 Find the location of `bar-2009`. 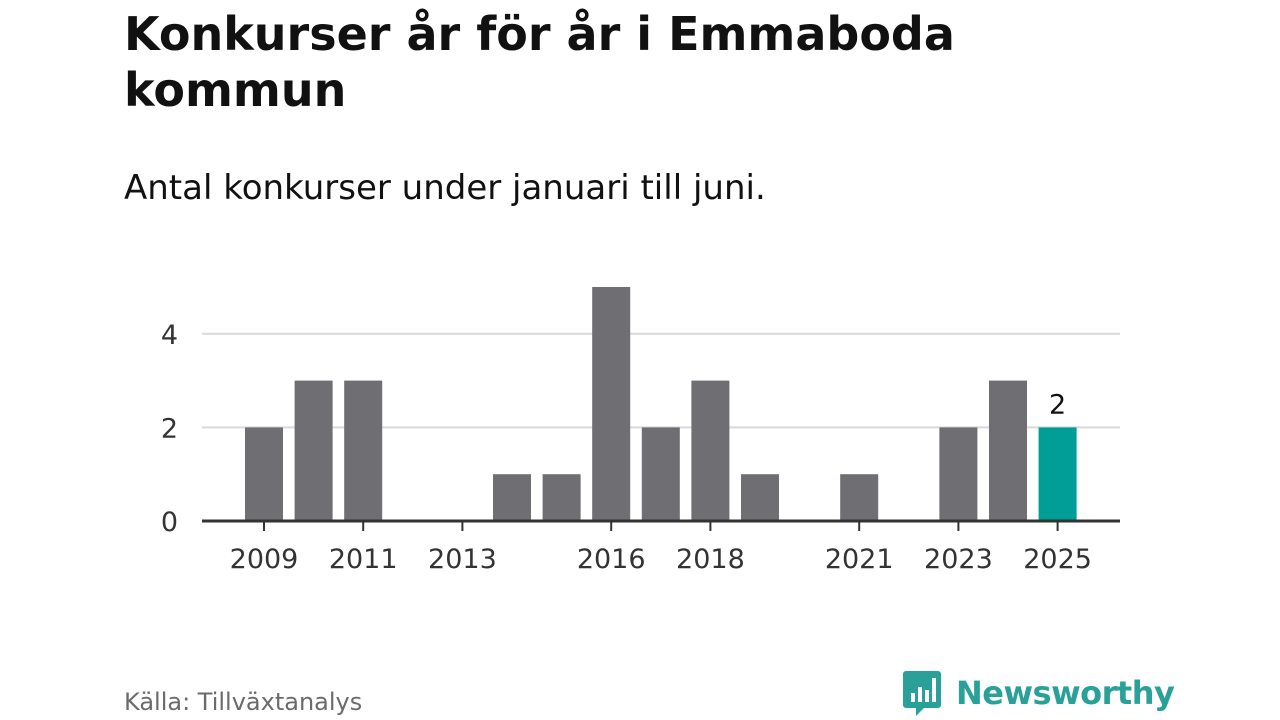

bar-2009 is located at coordinates (264, 474).